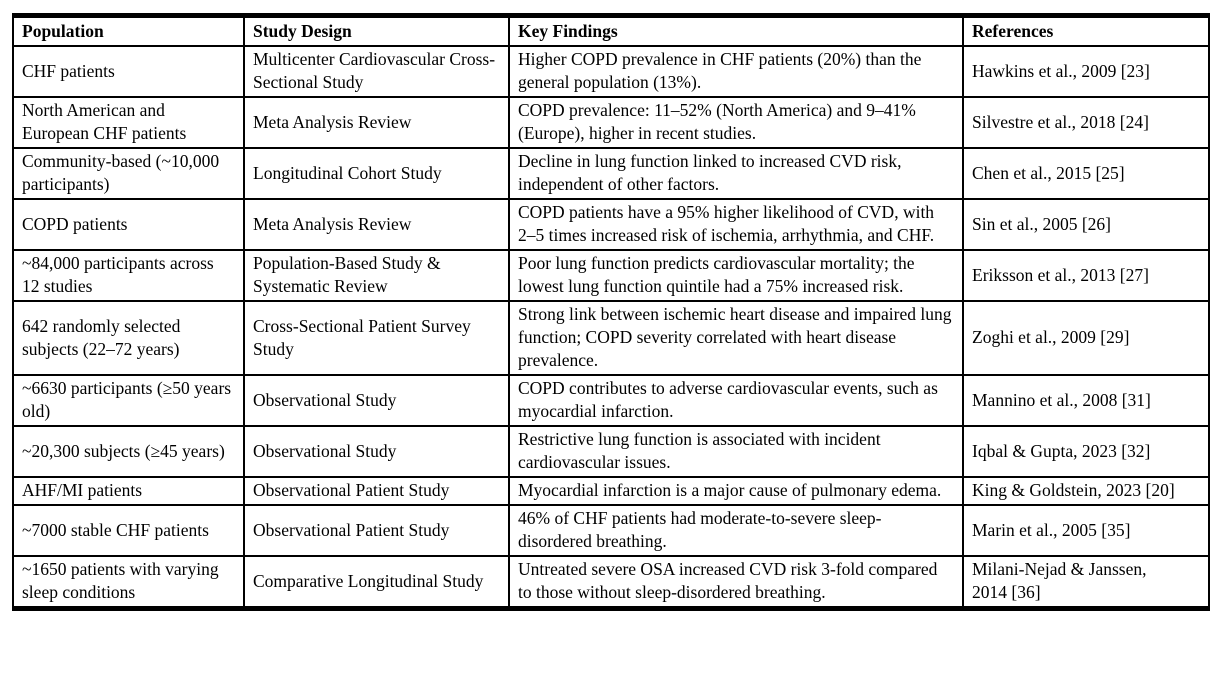  What do you see at coordinates (1086, 71) in the screenshot?
I see `cell-references: Hawkins et al., 2009 [23]` at bounding box center [1086, 71].